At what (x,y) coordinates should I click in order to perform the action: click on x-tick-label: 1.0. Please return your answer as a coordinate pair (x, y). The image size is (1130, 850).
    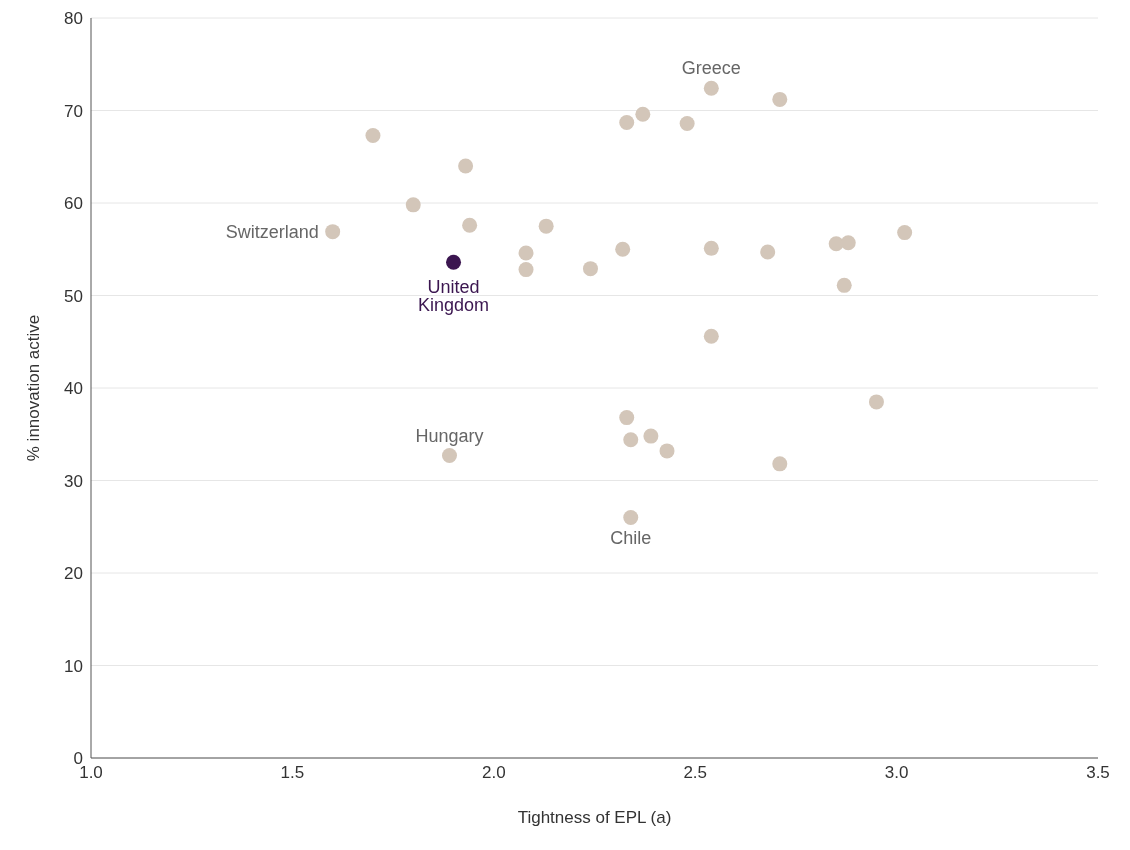
    Looking at the image, I should click on (91, 773).